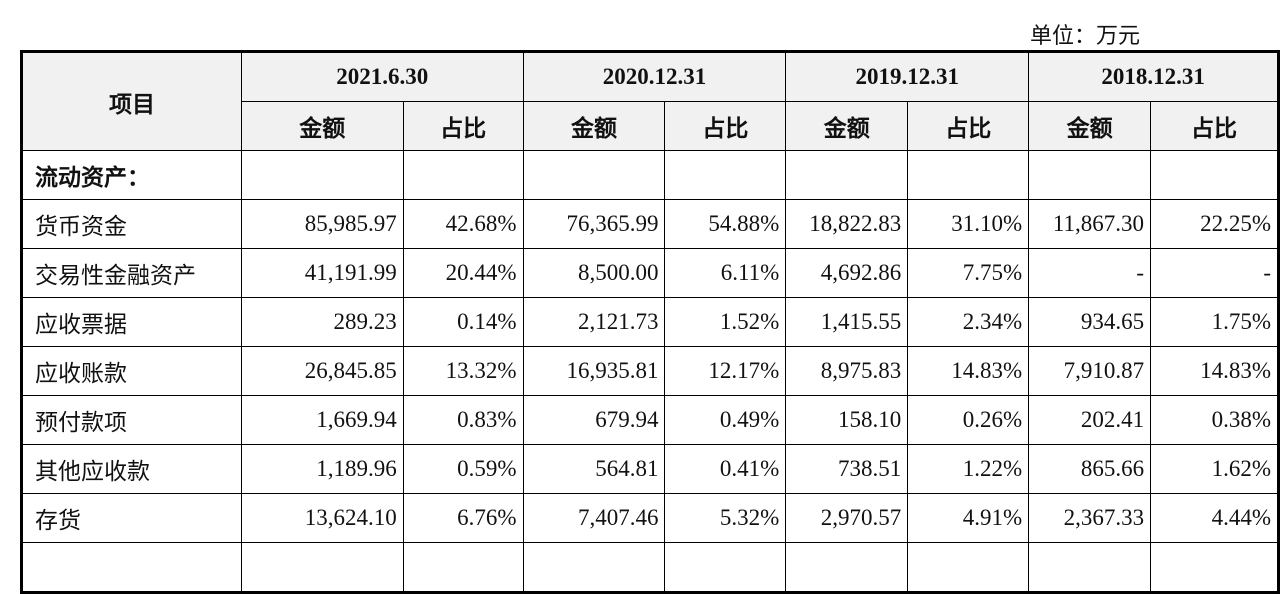 This screenshot has width=1280, height=594. Describe the element at coordinates (847, 224) in the screenshot. I see `amount-cell: 18,822.83` at that location.